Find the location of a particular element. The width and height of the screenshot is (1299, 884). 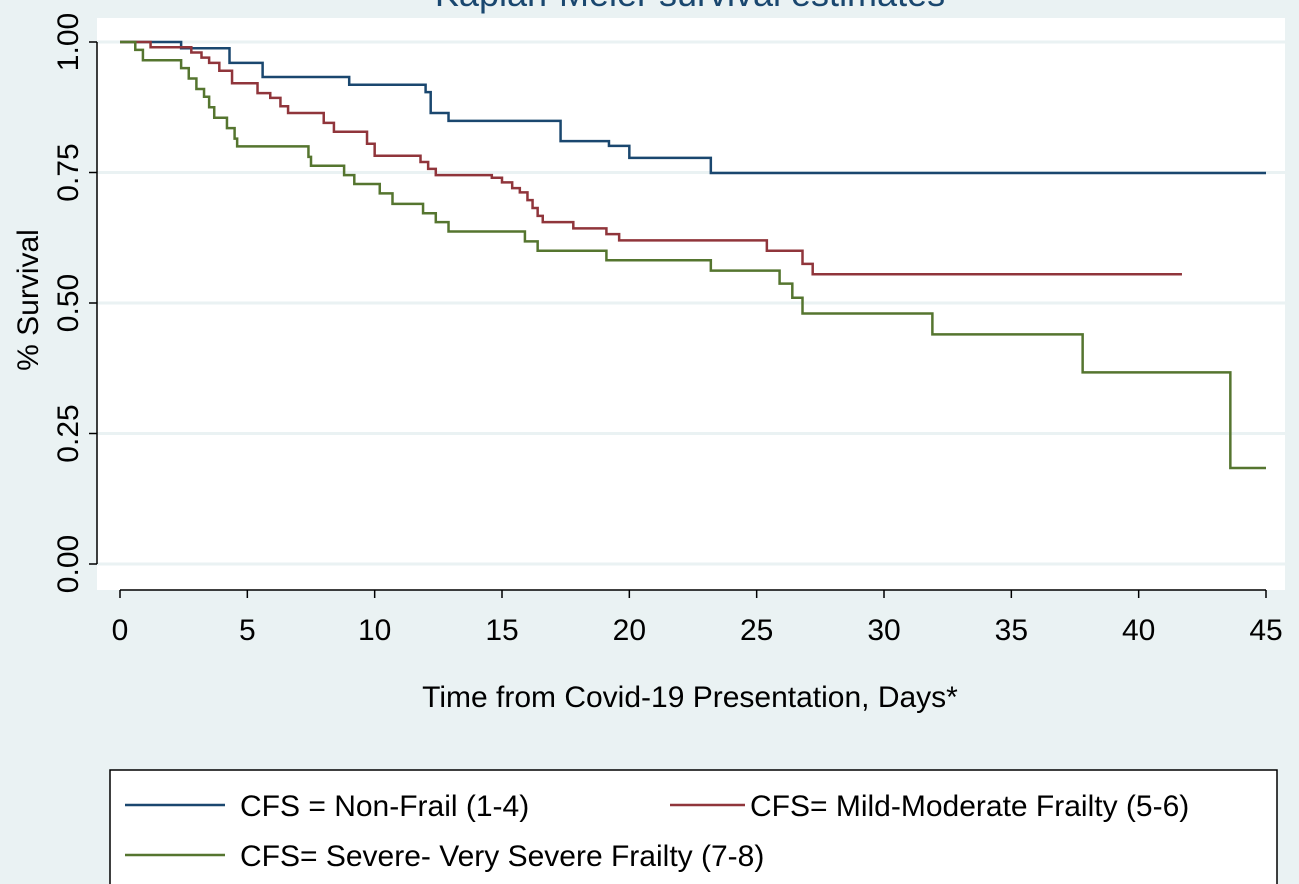

x-tick-label: 5 is located at coordinates (247, 630).